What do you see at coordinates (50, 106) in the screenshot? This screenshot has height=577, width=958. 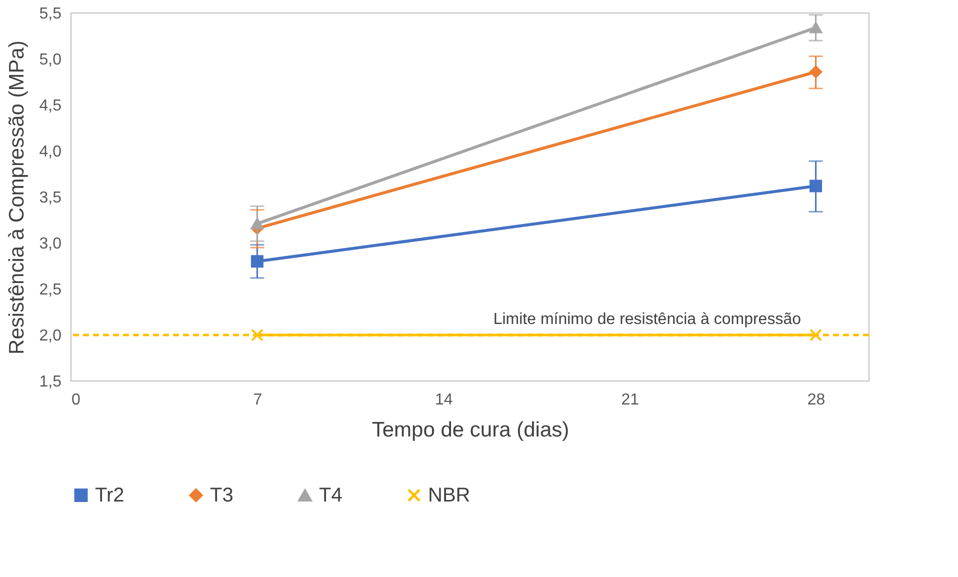 I see `y-tick-label: 4,5` at bounding box center [50, 106].